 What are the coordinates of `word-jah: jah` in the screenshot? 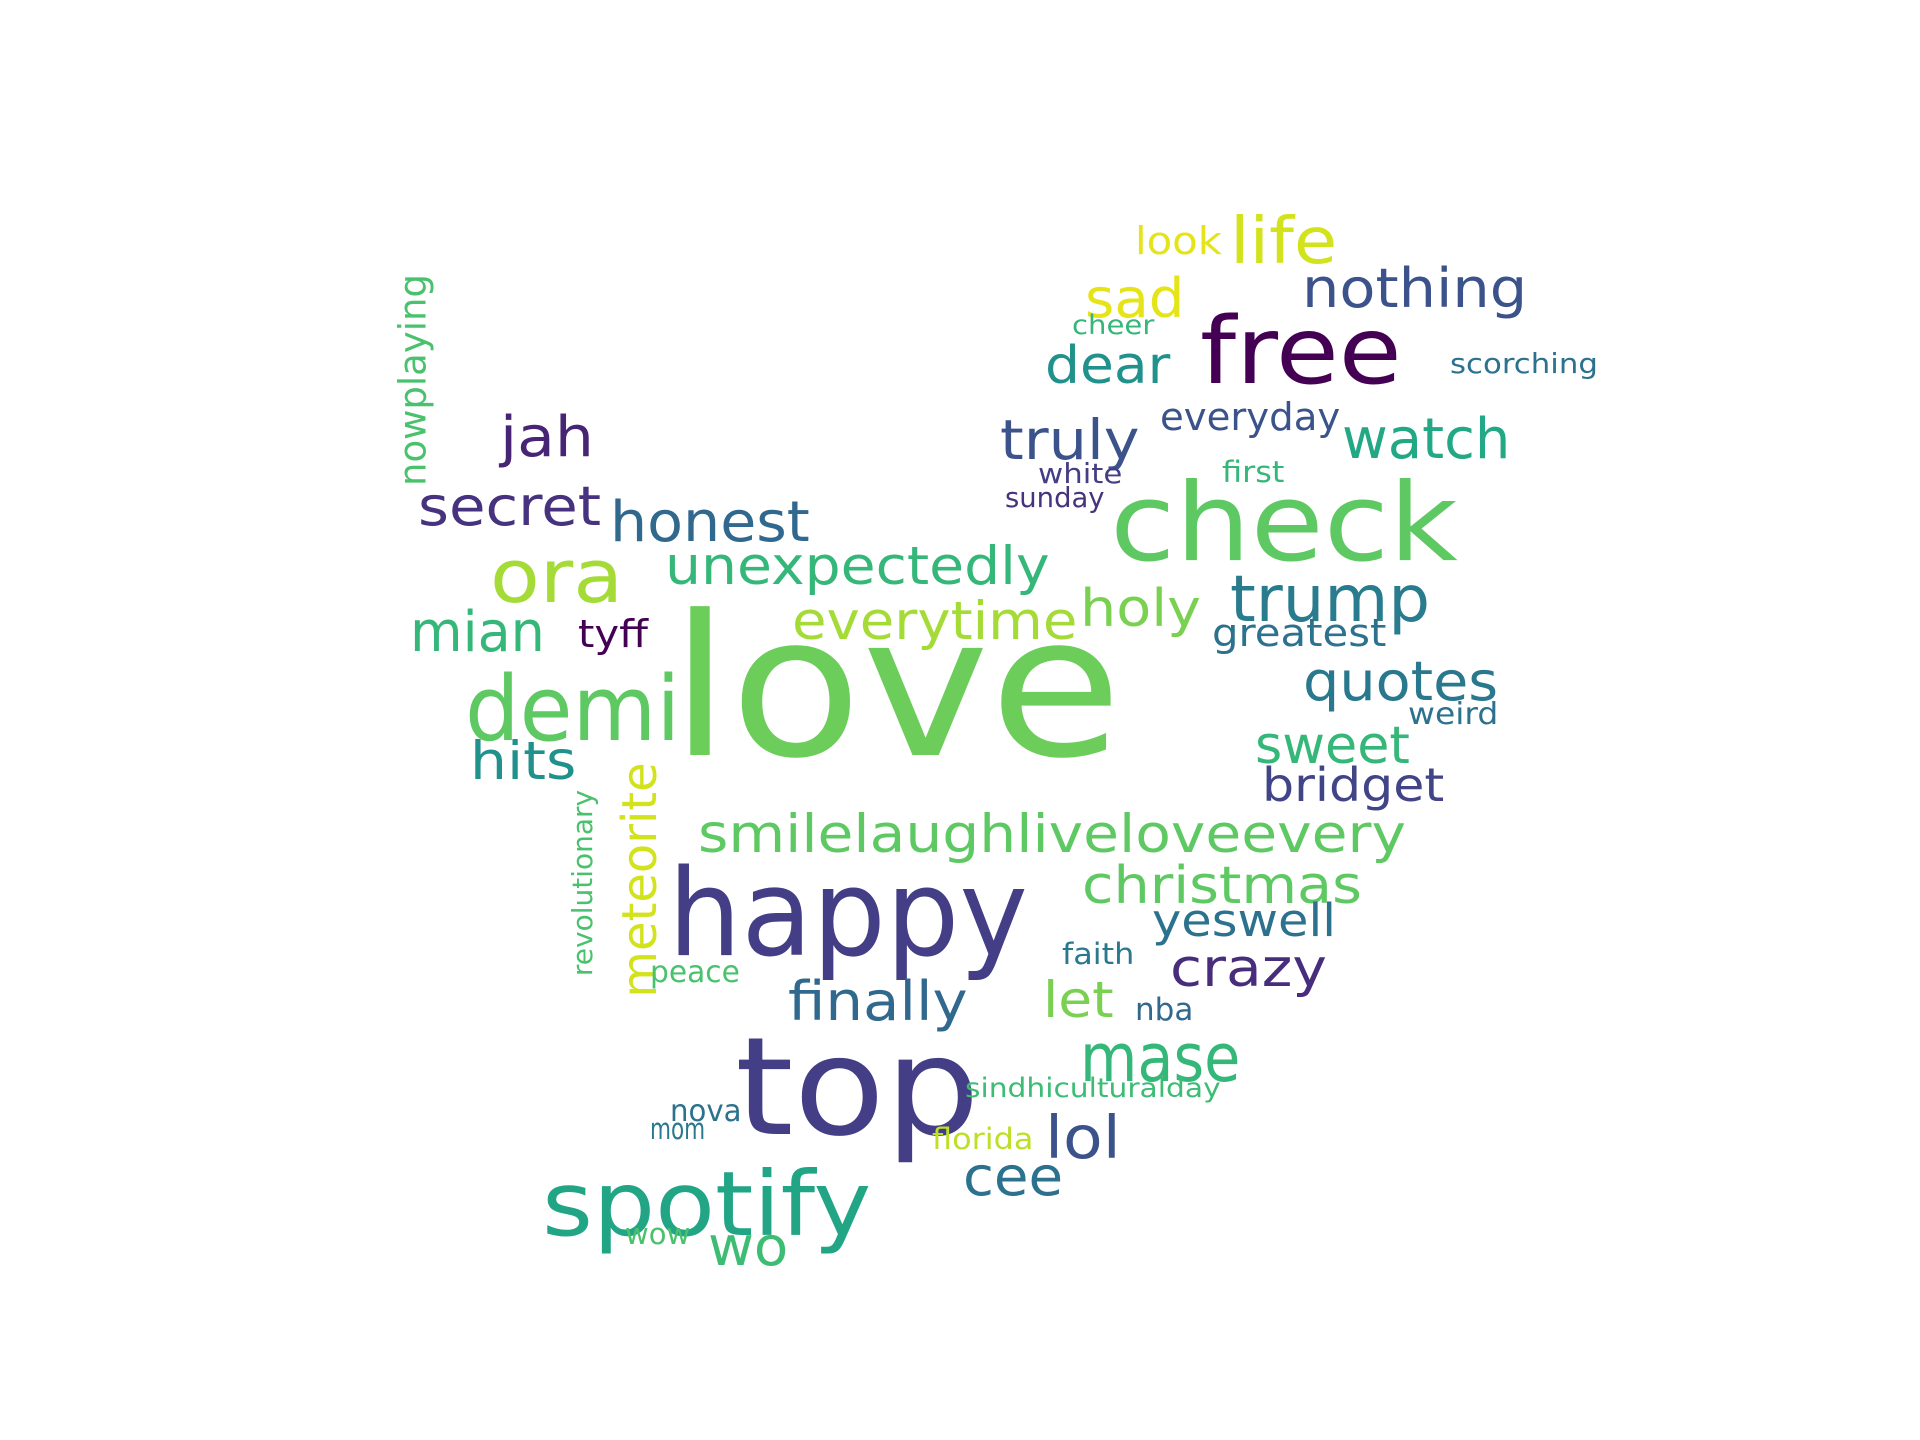 It's located at (547, 437).